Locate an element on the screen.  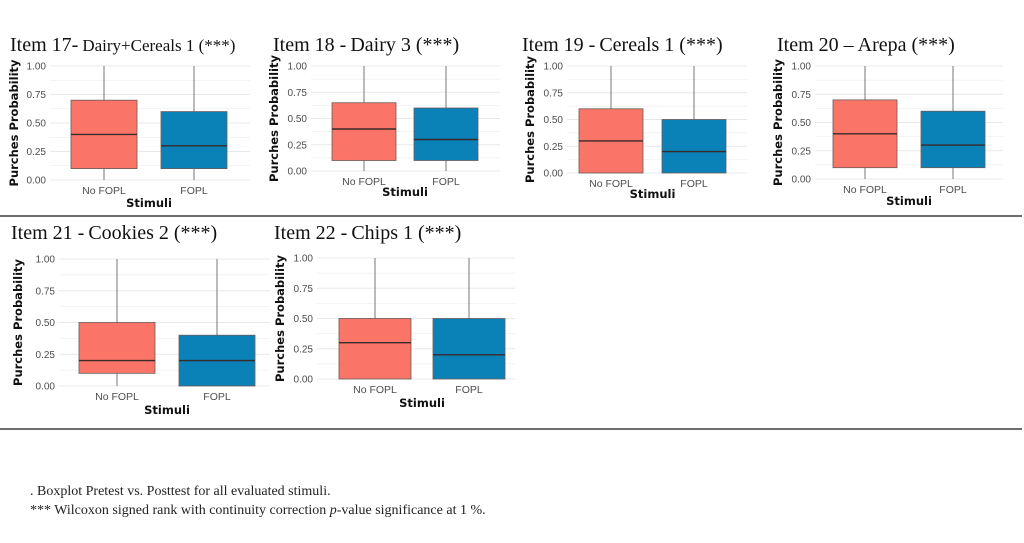
caption-text-2-italic: p is located at coordinates (333, 510).